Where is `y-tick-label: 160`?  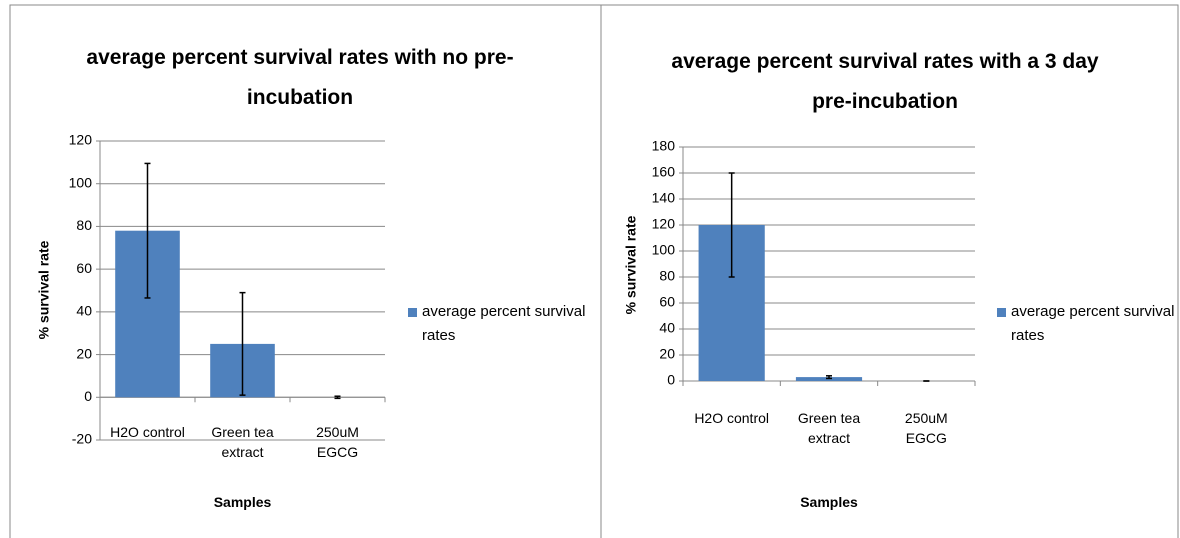 y-tick-label: 160 is located at coordinates (664, 172).